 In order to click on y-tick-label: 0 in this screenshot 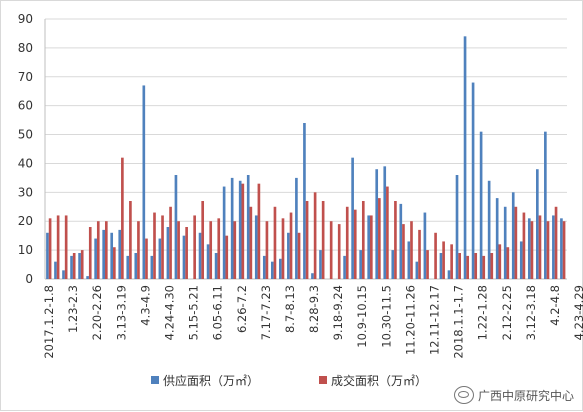, I will do `click(29, 279)`.